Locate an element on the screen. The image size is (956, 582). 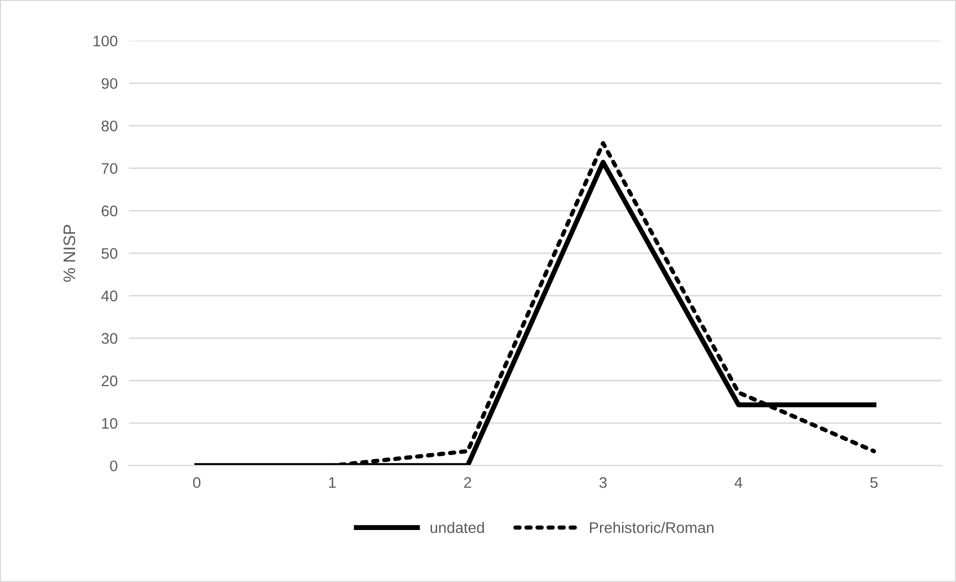
y-tick-label: 50 is located at coordinates (110, 253).